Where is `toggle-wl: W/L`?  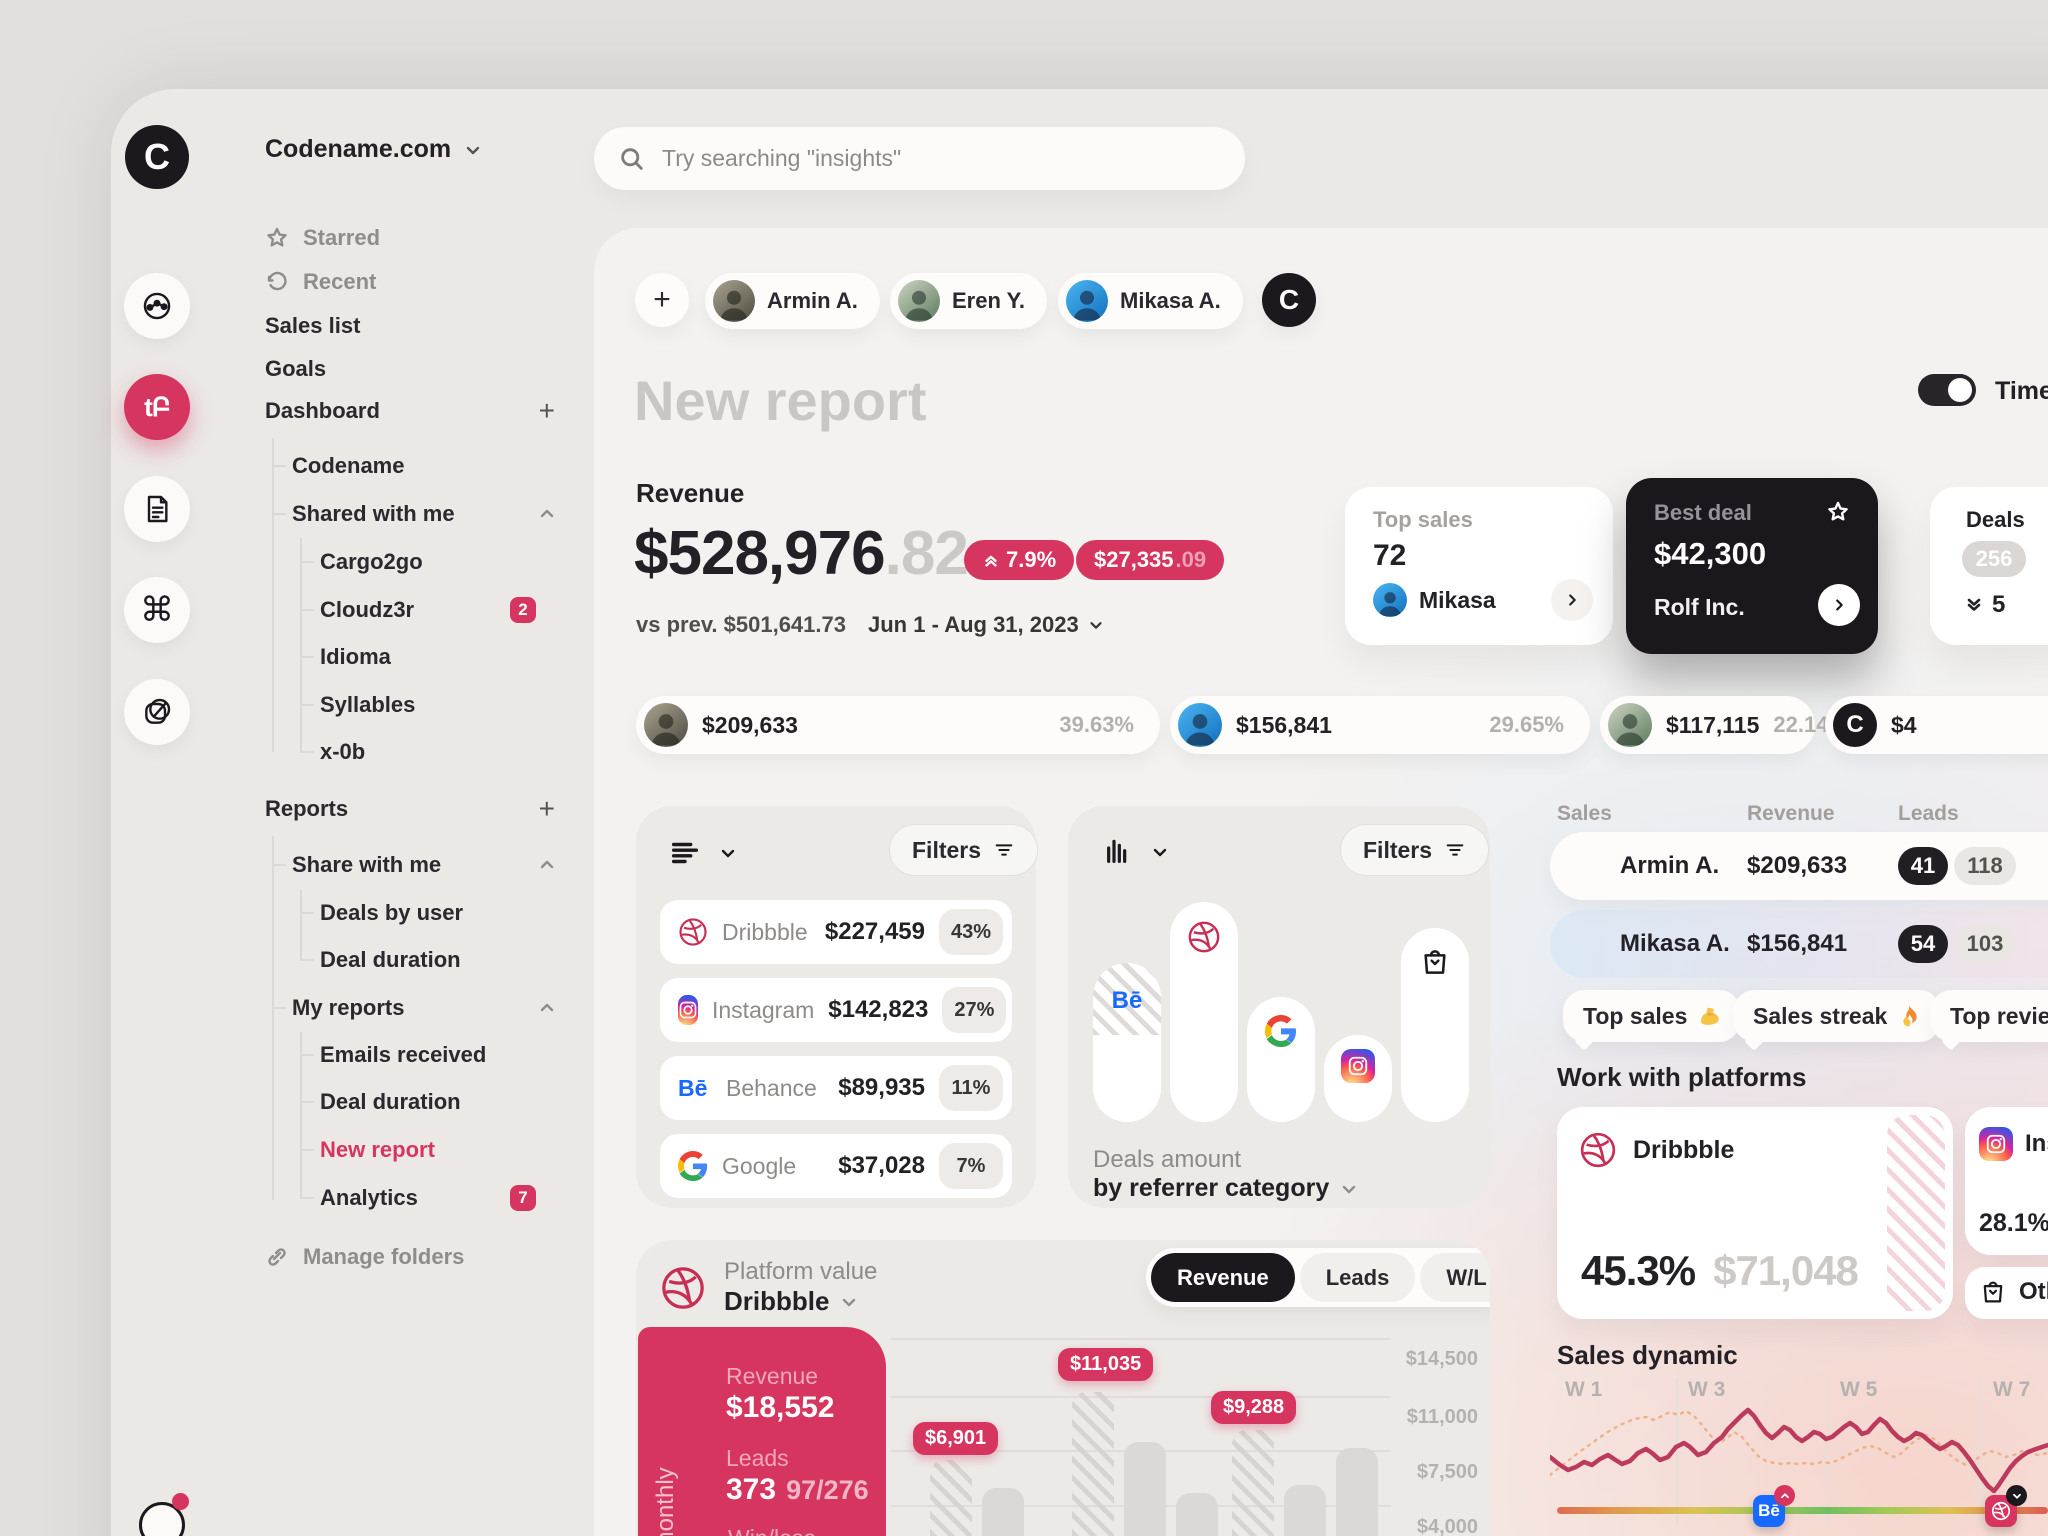 toggle-wl: W/L is located at coordinates (1455, 1277).